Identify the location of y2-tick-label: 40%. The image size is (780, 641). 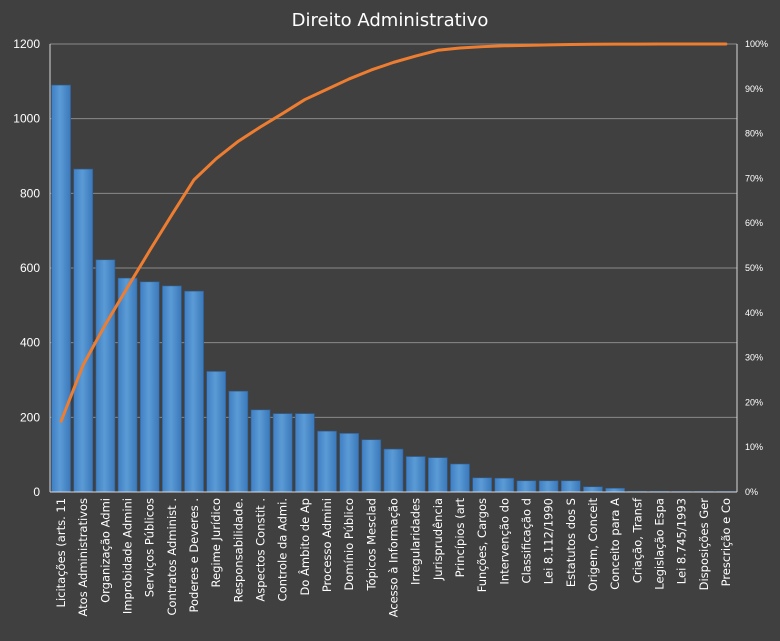
(754, 313).